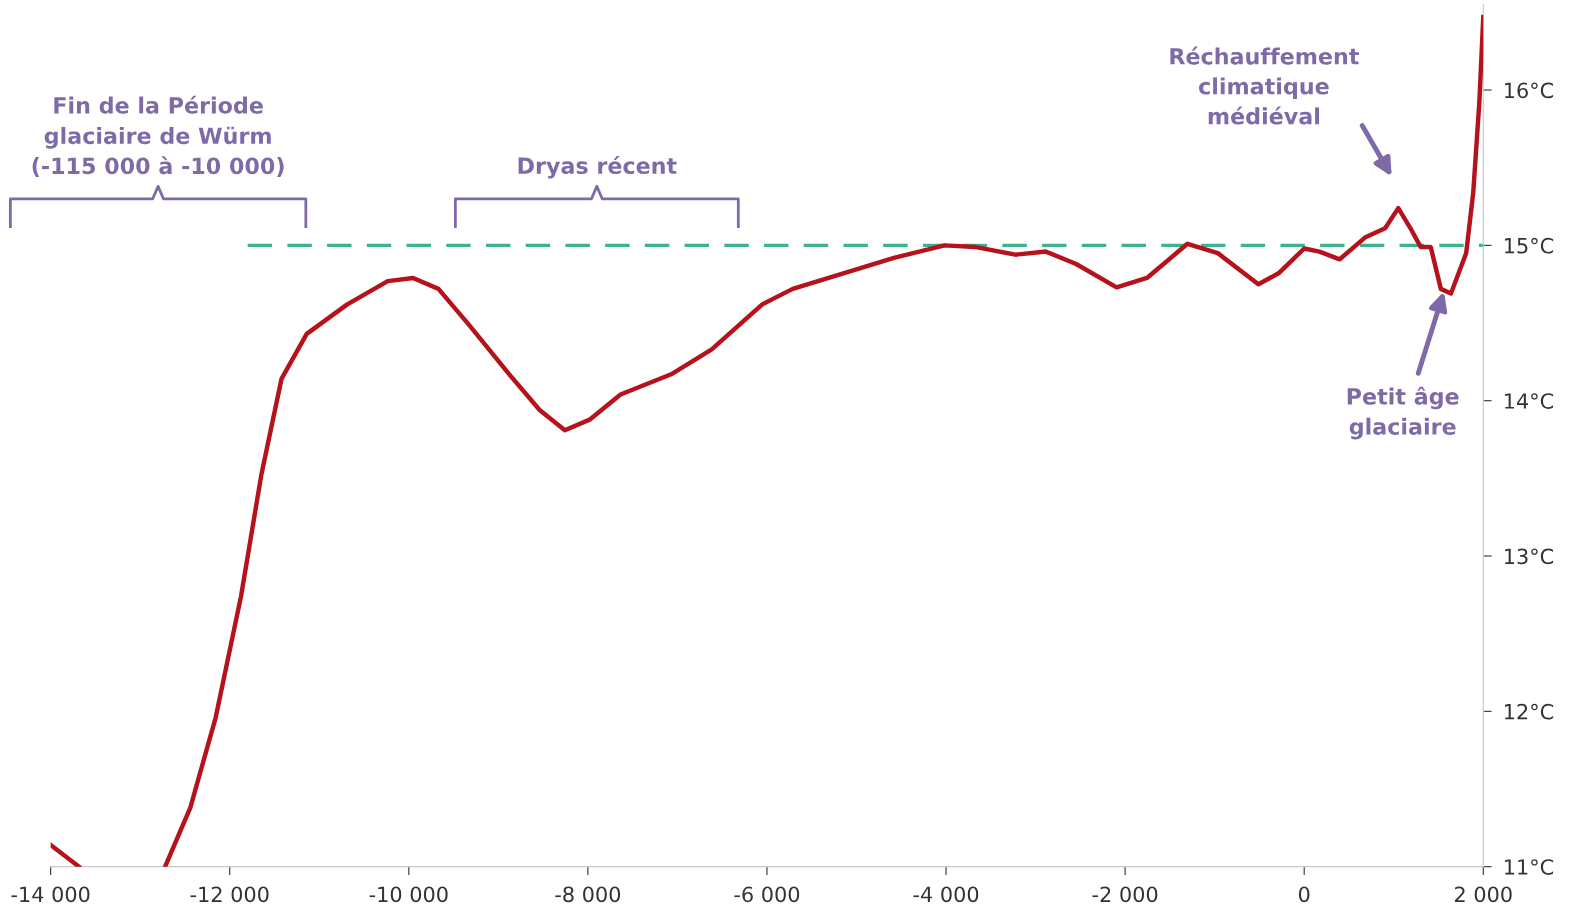 This screenshot has width=1583, height=922. What do you see at coordinates (588, 894) in the screenshot?
I see `x-tick-label: -8 000` at bounding box center [588, 894].